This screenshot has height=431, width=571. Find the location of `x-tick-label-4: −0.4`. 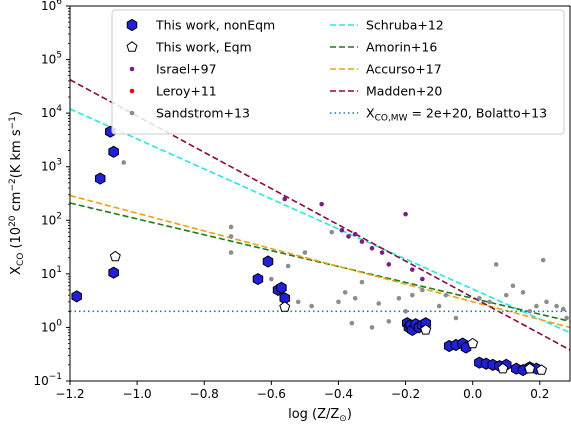

x-tick-label-4: −0.4 is located at coordinates (338, 394).